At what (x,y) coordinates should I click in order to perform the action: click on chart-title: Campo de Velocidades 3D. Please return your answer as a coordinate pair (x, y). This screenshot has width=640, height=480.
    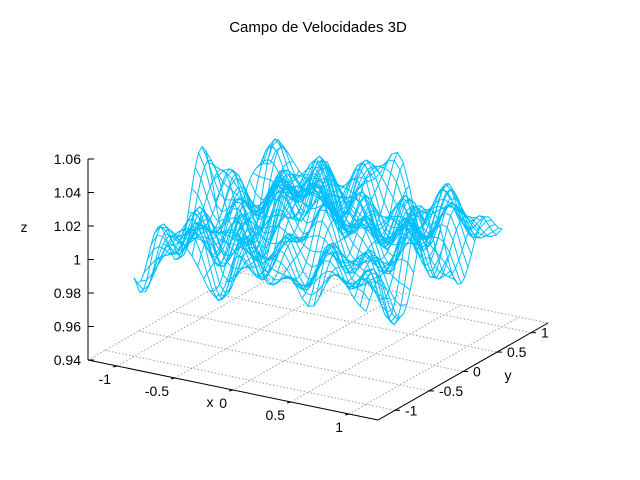
    Looking at the image, I should click on (318, 27).